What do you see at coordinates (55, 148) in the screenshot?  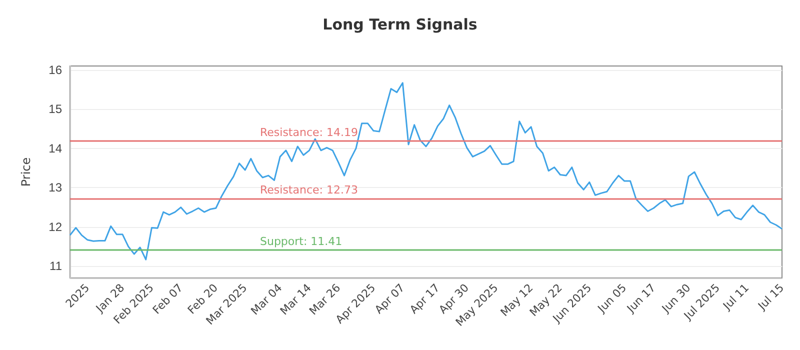 I see `y-tick-label: 14` at bounding box center [55, 148].